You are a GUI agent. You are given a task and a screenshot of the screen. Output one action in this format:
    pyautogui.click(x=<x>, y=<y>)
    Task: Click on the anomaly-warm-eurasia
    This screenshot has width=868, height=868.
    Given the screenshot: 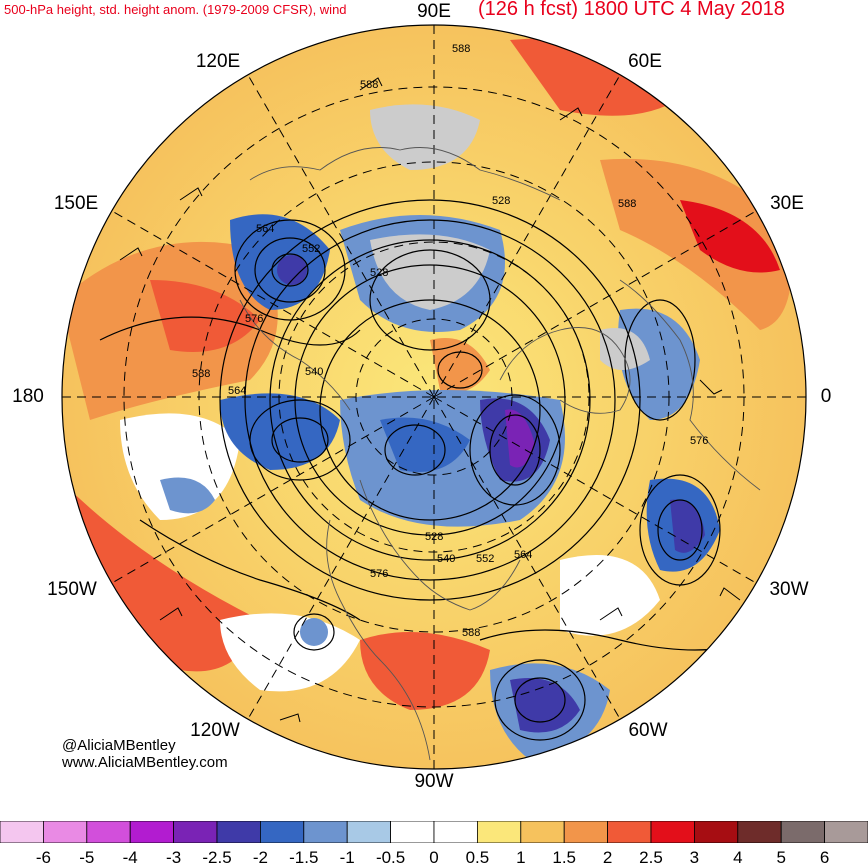 What is the action you would take?
    pyautogui.click(x=696, y=244)
    